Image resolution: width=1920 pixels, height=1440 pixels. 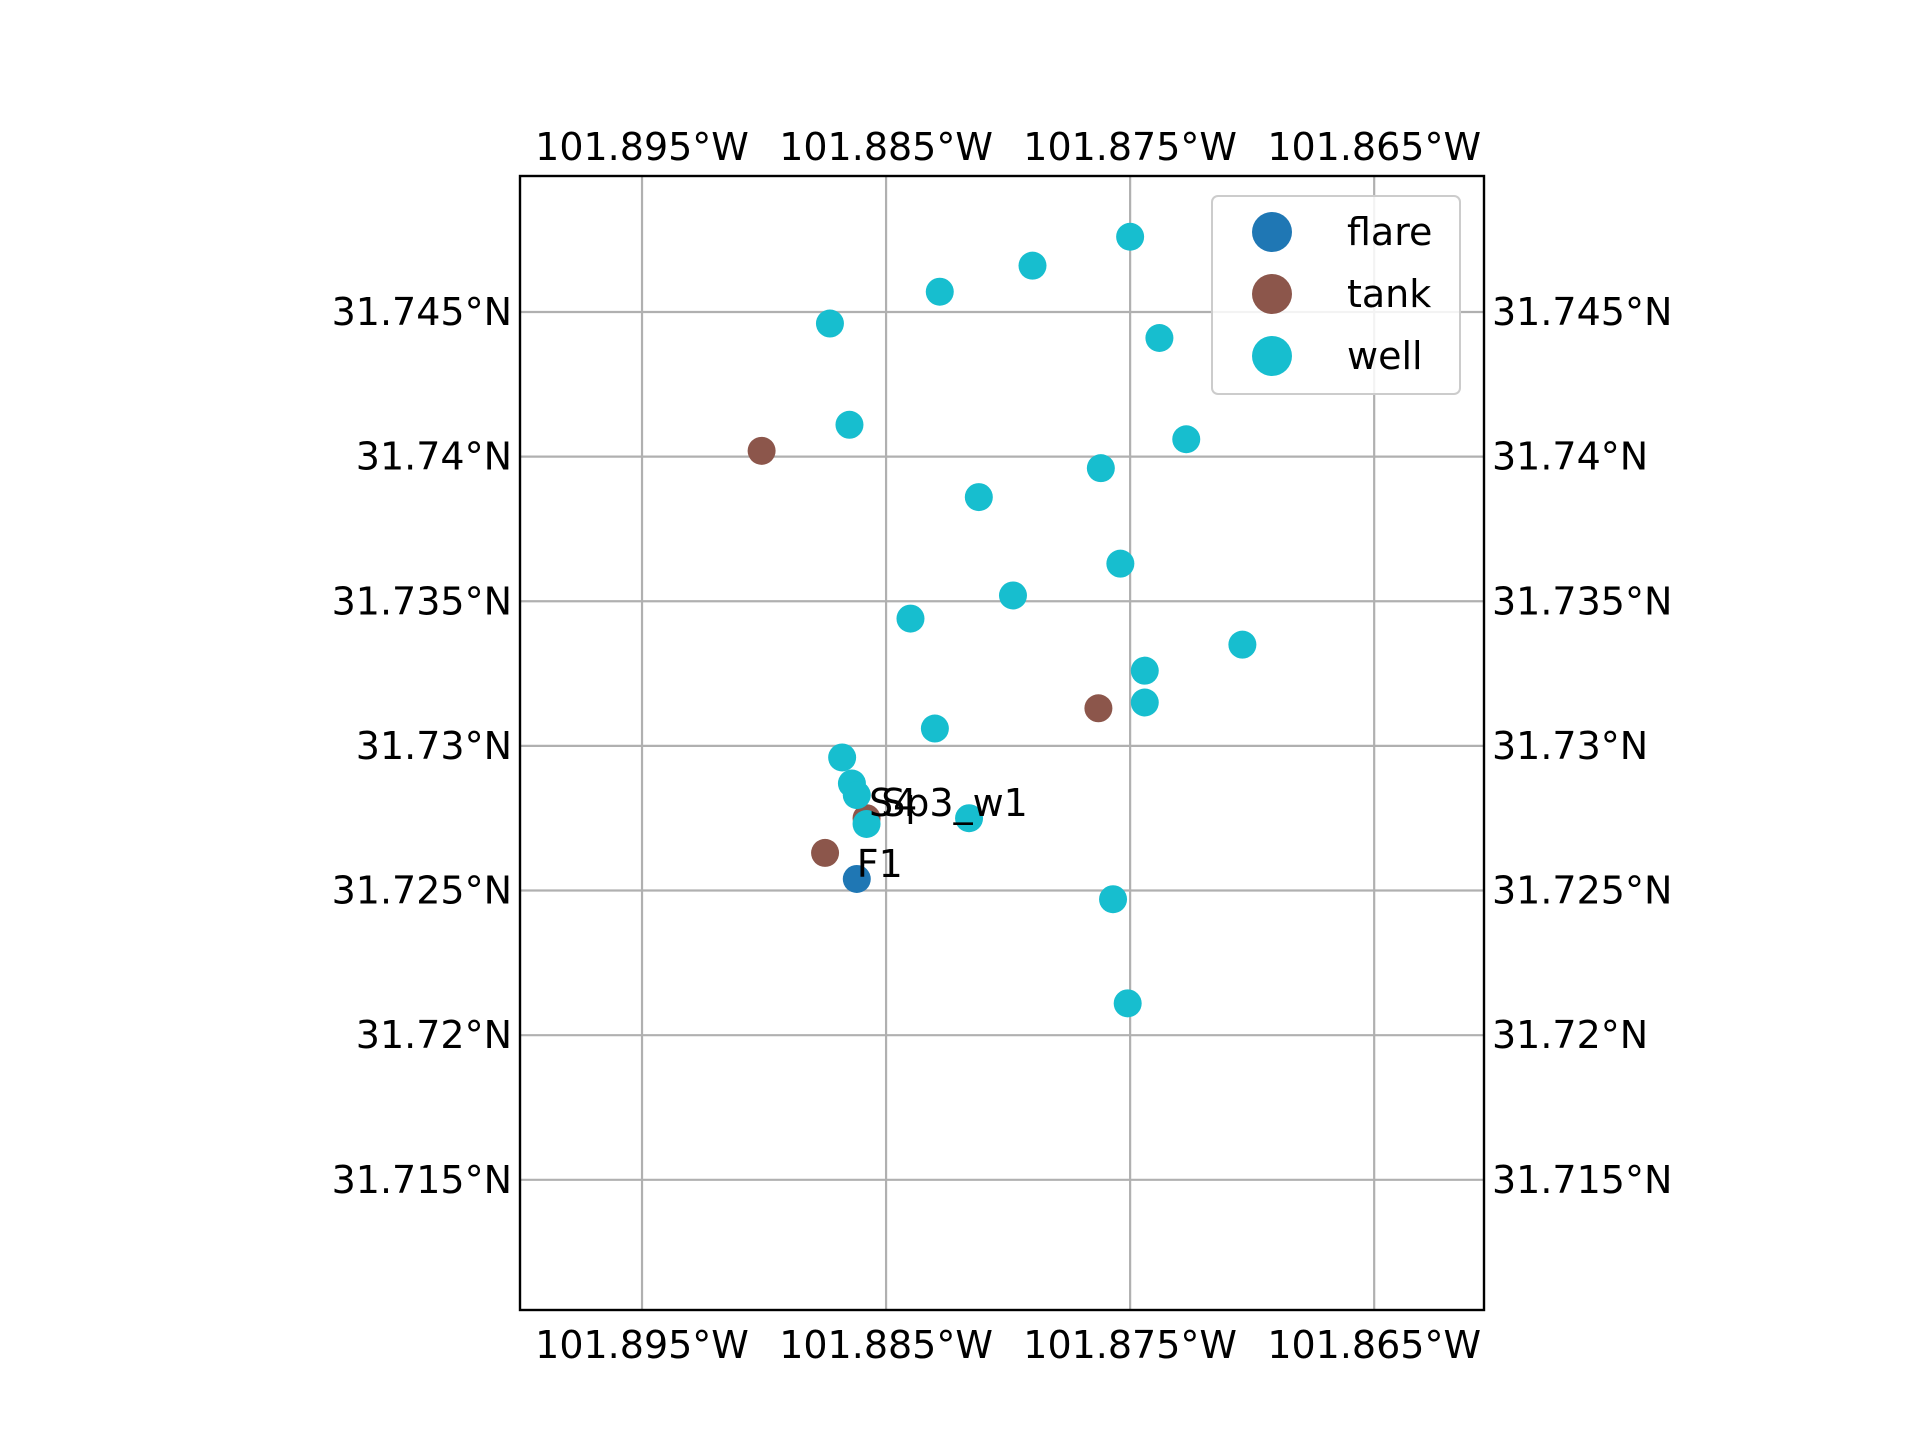 What do you see at coordinates (1336, 295) in the screenshot?
I see `legend: flare tank well` at bounding box center [1336, 295].